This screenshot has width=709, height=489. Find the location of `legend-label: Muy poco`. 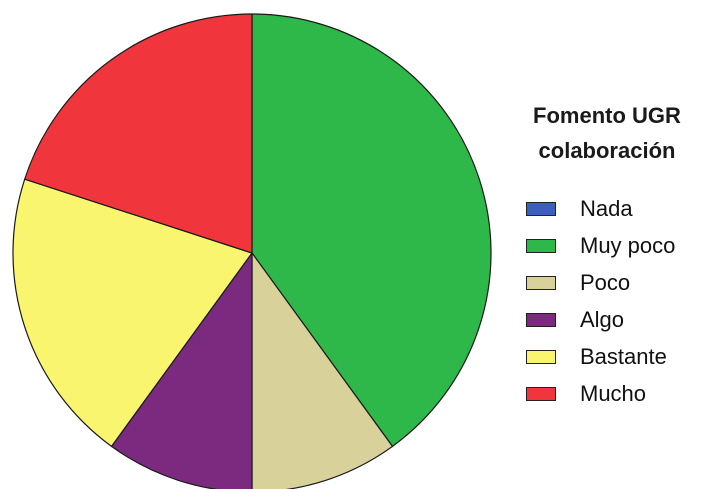

legend-label: Muy poco is located at coordinates (628, 245).